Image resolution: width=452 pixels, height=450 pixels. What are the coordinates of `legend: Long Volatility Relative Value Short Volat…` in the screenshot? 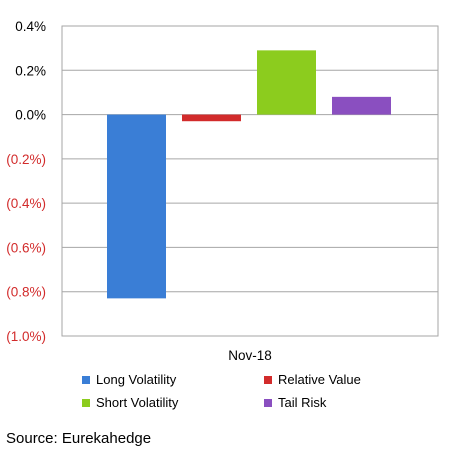 It's located at (252, 391).